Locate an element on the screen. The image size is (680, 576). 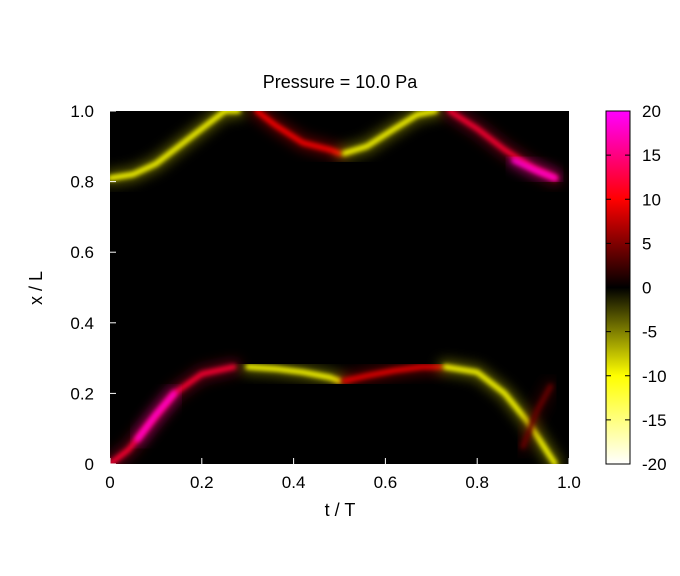
x-tick-label: 0.6 is located at coordinates (386, 482).